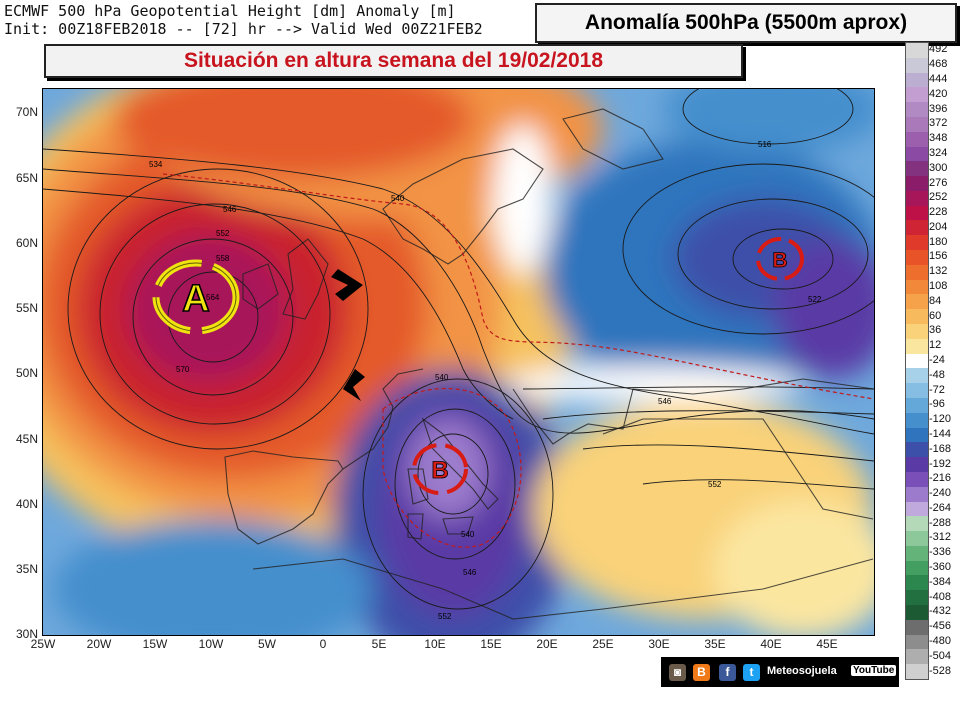  I want to click on colorbar-label: -240, so click(940, 493).